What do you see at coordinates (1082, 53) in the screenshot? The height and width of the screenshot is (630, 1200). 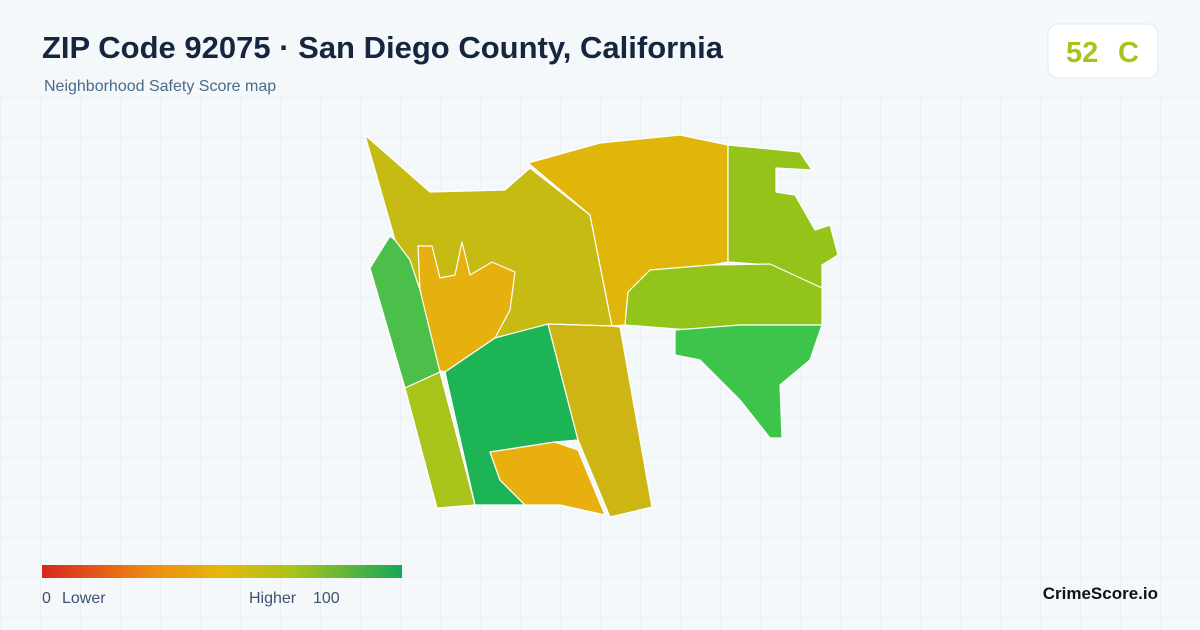 I see `score-value: 52` at bounding box center [1082, 53].